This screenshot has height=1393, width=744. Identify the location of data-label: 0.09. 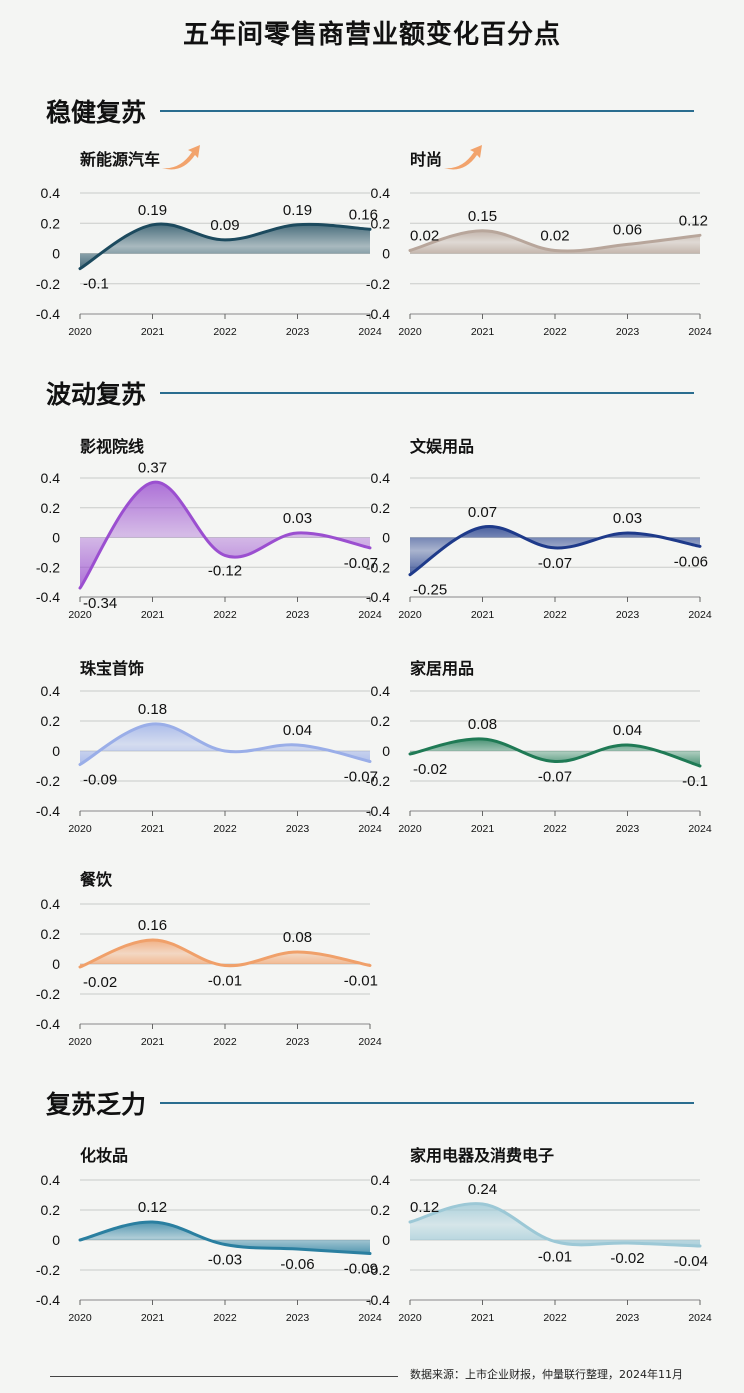
(224, 225).